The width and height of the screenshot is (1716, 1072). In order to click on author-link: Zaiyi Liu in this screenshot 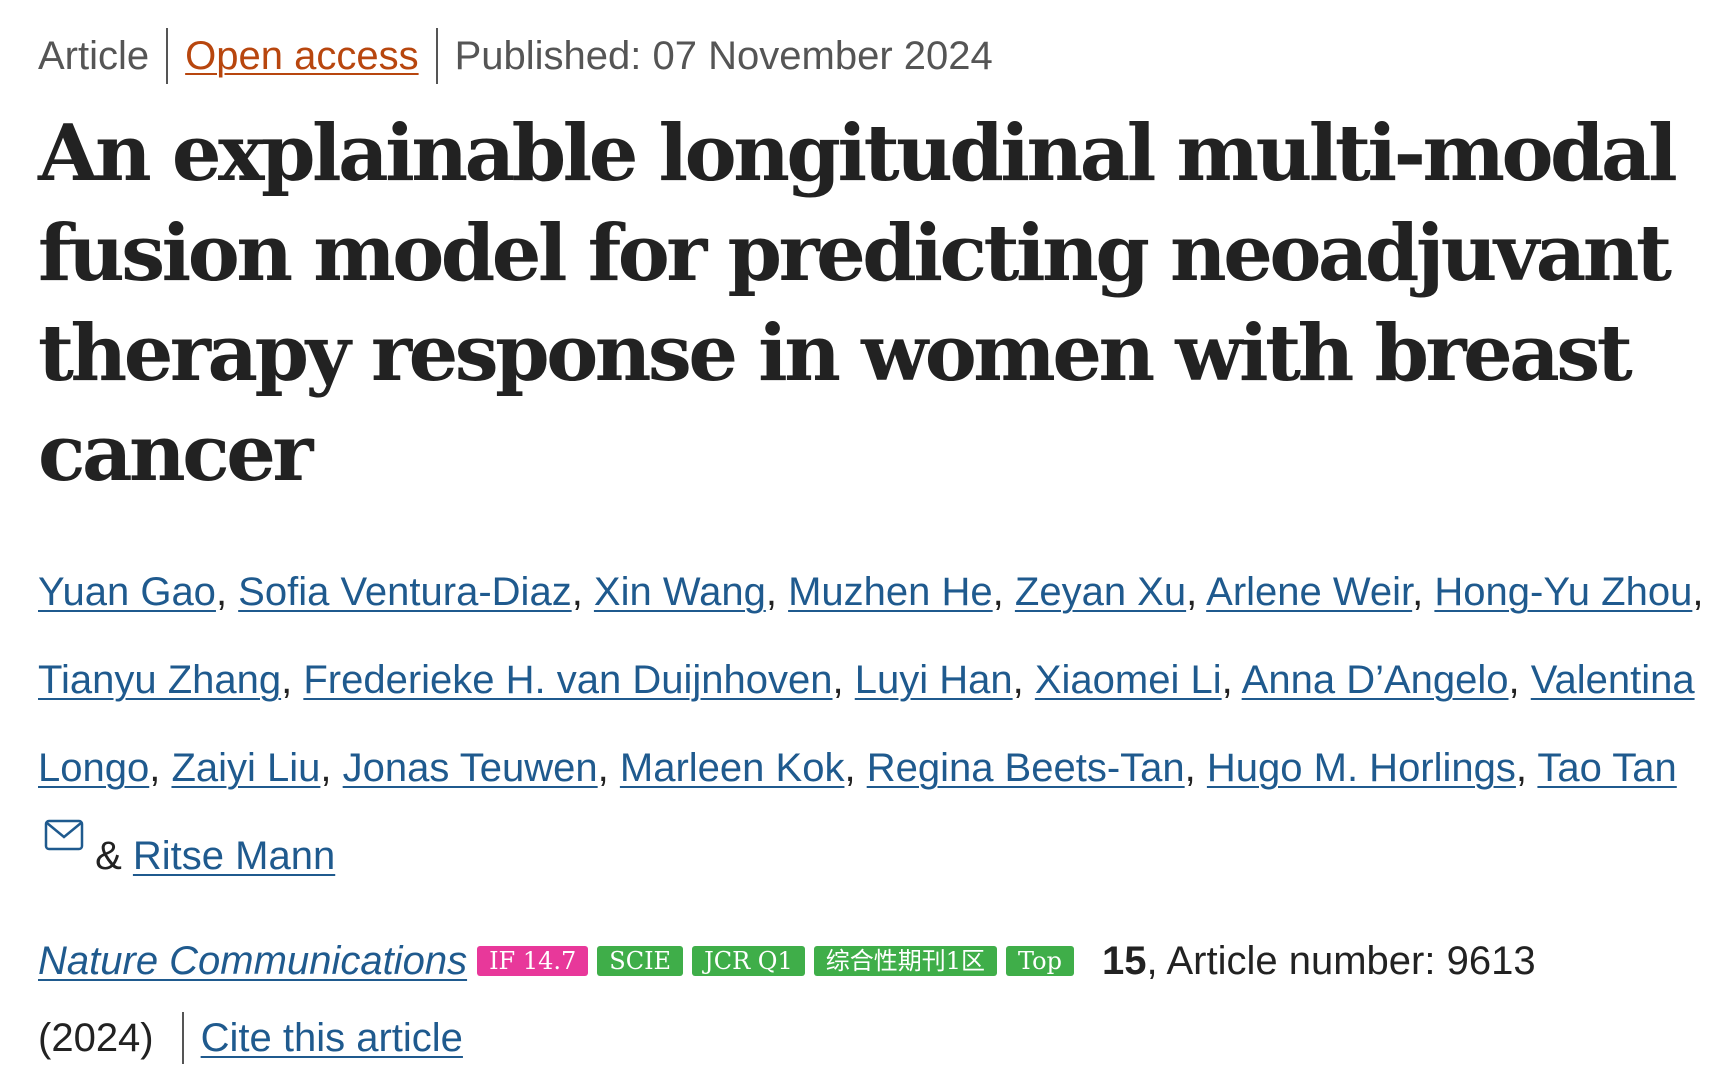, I will do `click(246, 768)`.